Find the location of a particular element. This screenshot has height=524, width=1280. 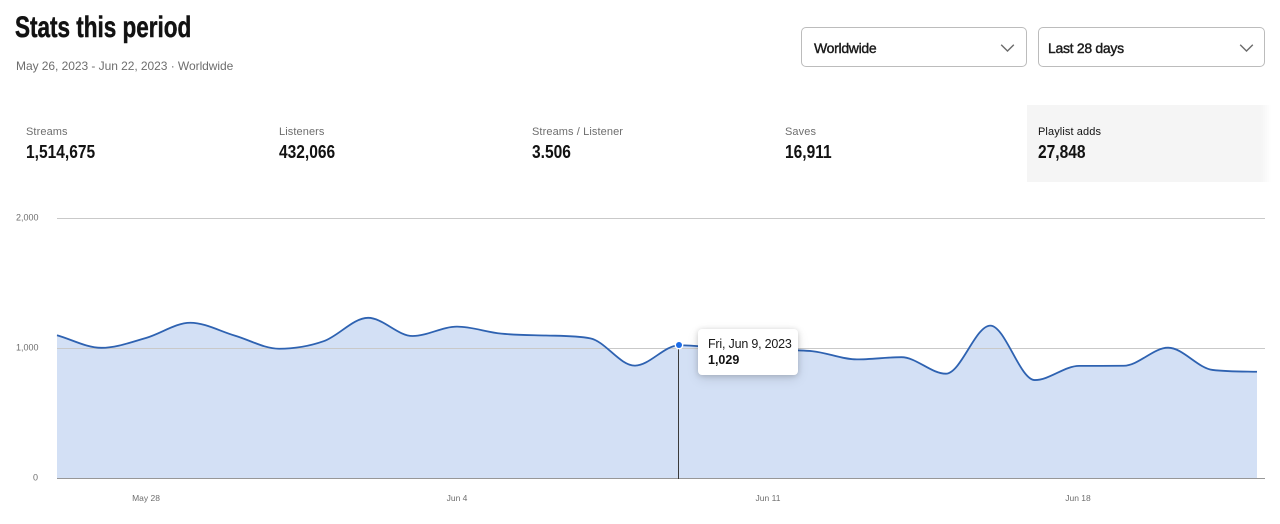

svg-text: Jun 4 is located at coordinates (457, 498).